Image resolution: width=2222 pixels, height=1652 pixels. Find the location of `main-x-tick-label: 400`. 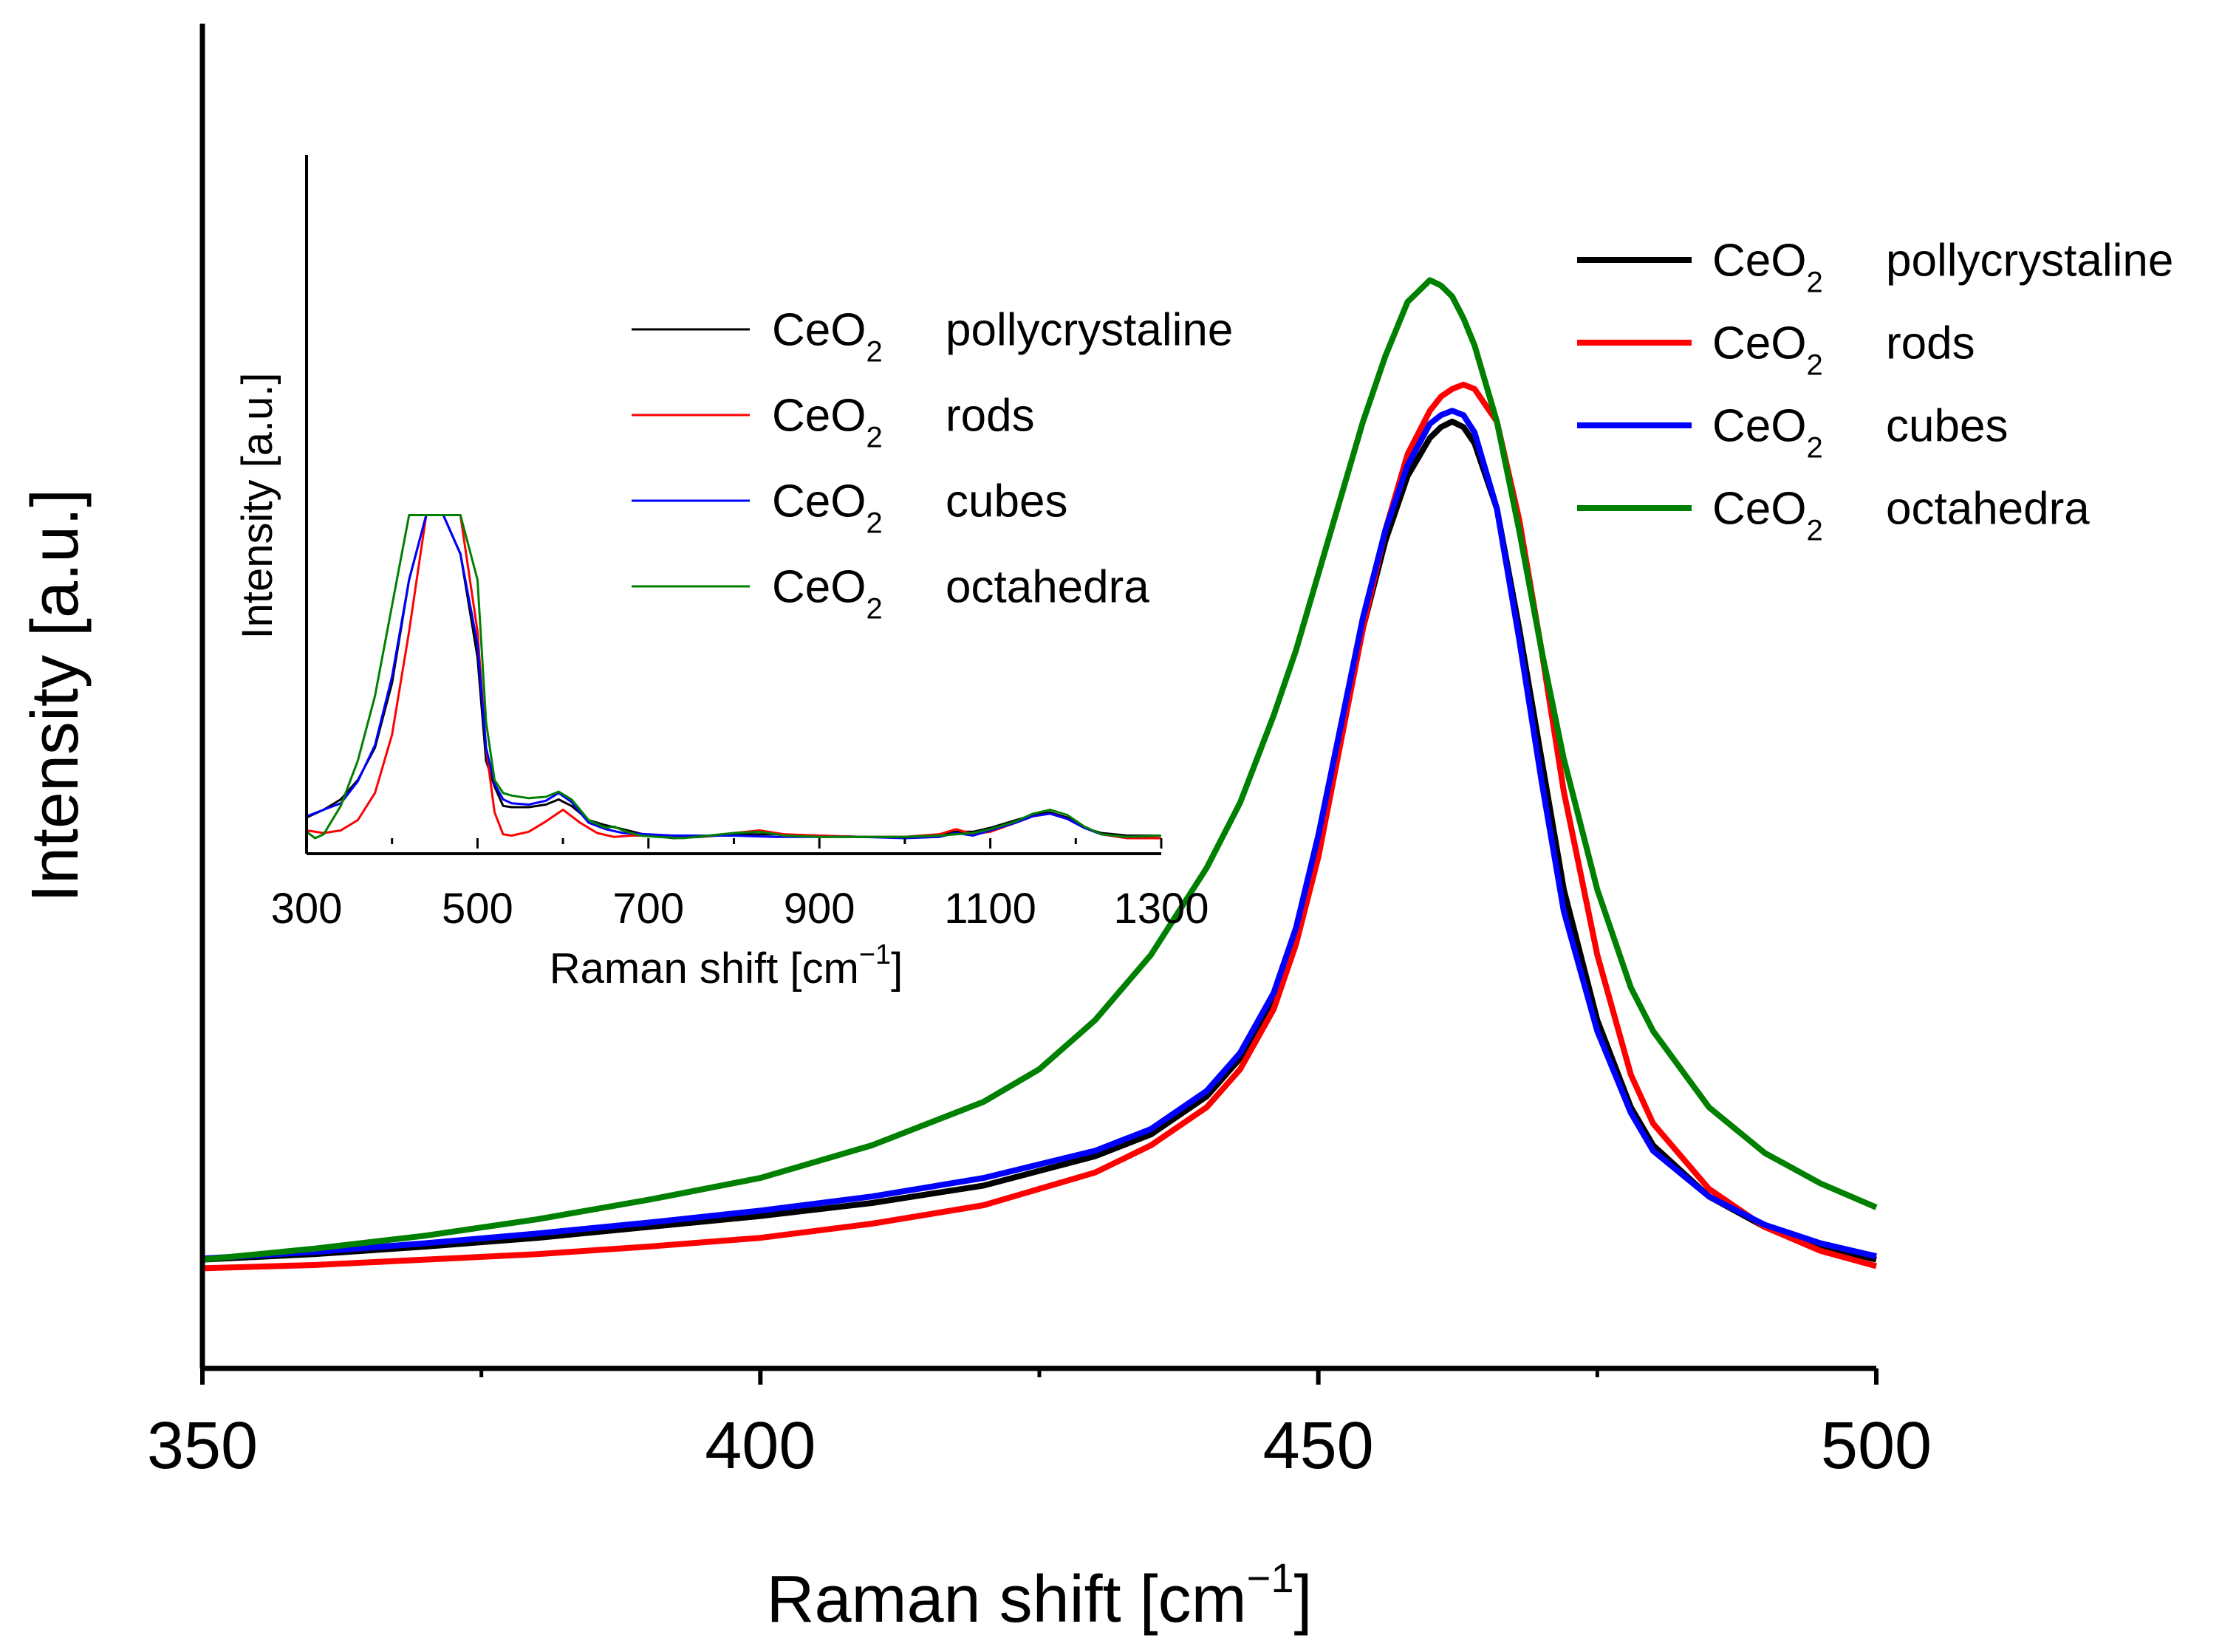

main-x-tick-label: 400 is located at coordinates (761, 1446).